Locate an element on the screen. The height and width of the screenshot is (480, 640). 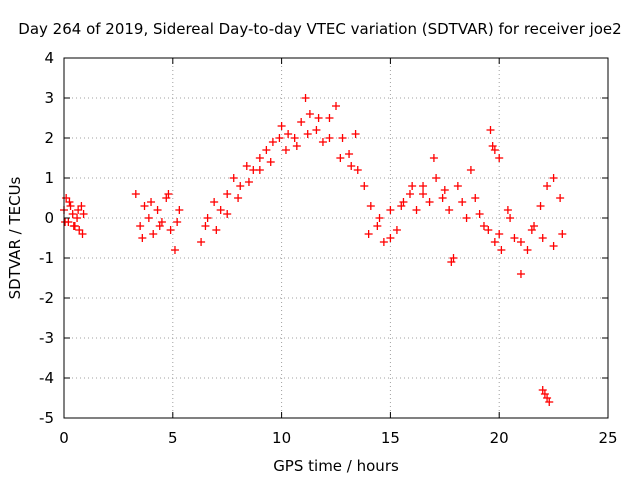
y-tick-label: 1 is located at coordinates (49, 178).